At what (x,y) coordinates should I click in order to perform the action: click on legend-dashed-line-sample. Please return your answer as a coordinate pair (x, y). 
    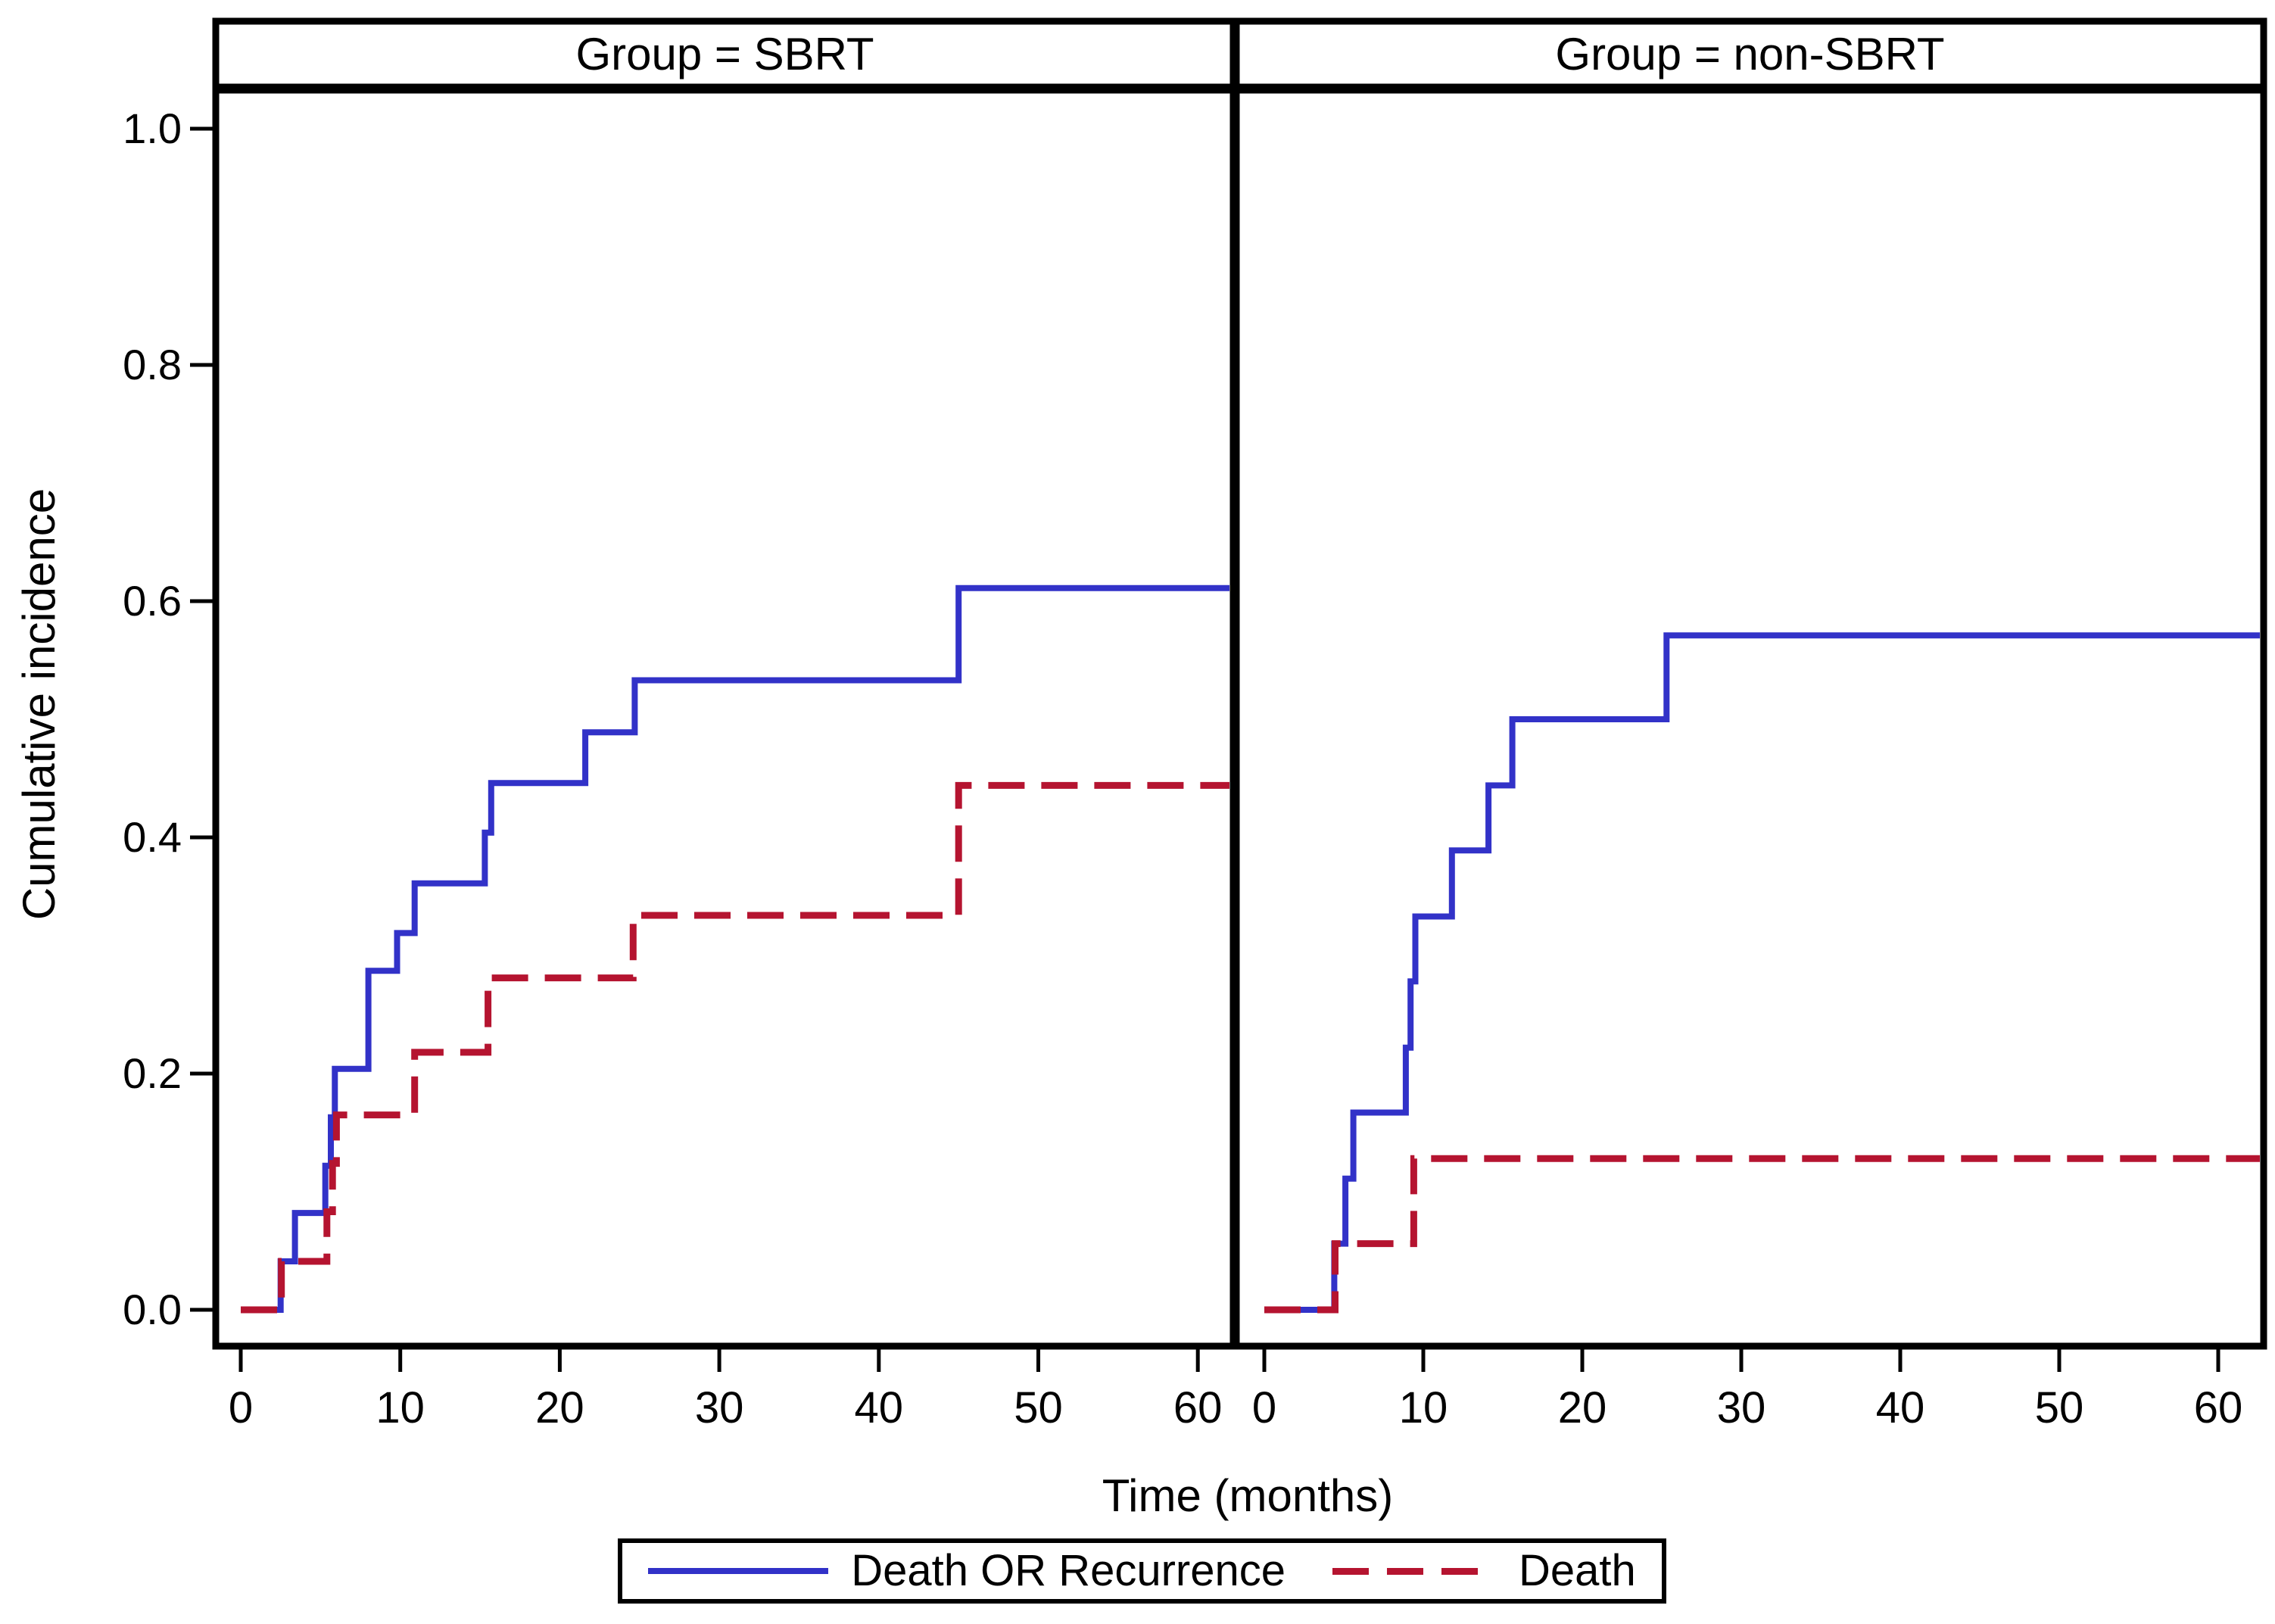
    Looking at the image, I should click on (1414, 1571).